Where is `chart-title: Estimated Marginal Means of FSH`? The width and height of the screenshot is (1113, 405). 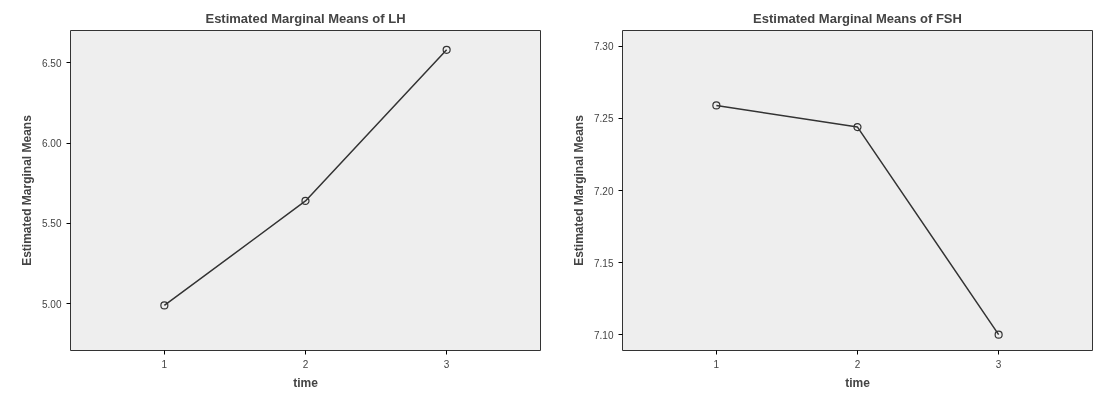 chart-title: Estimated Marginal Means of FSH is located at coordinates (857, 18).